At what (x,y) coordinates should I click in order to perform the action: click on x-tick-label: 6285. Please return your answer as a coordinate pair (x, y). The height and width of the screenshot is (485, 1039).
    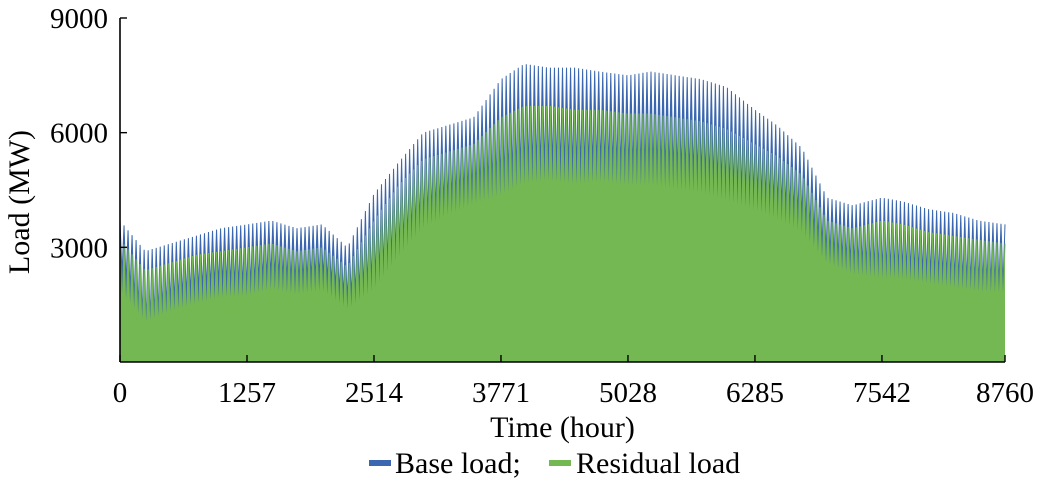
    Looking at the image, I should click on (755, 393).